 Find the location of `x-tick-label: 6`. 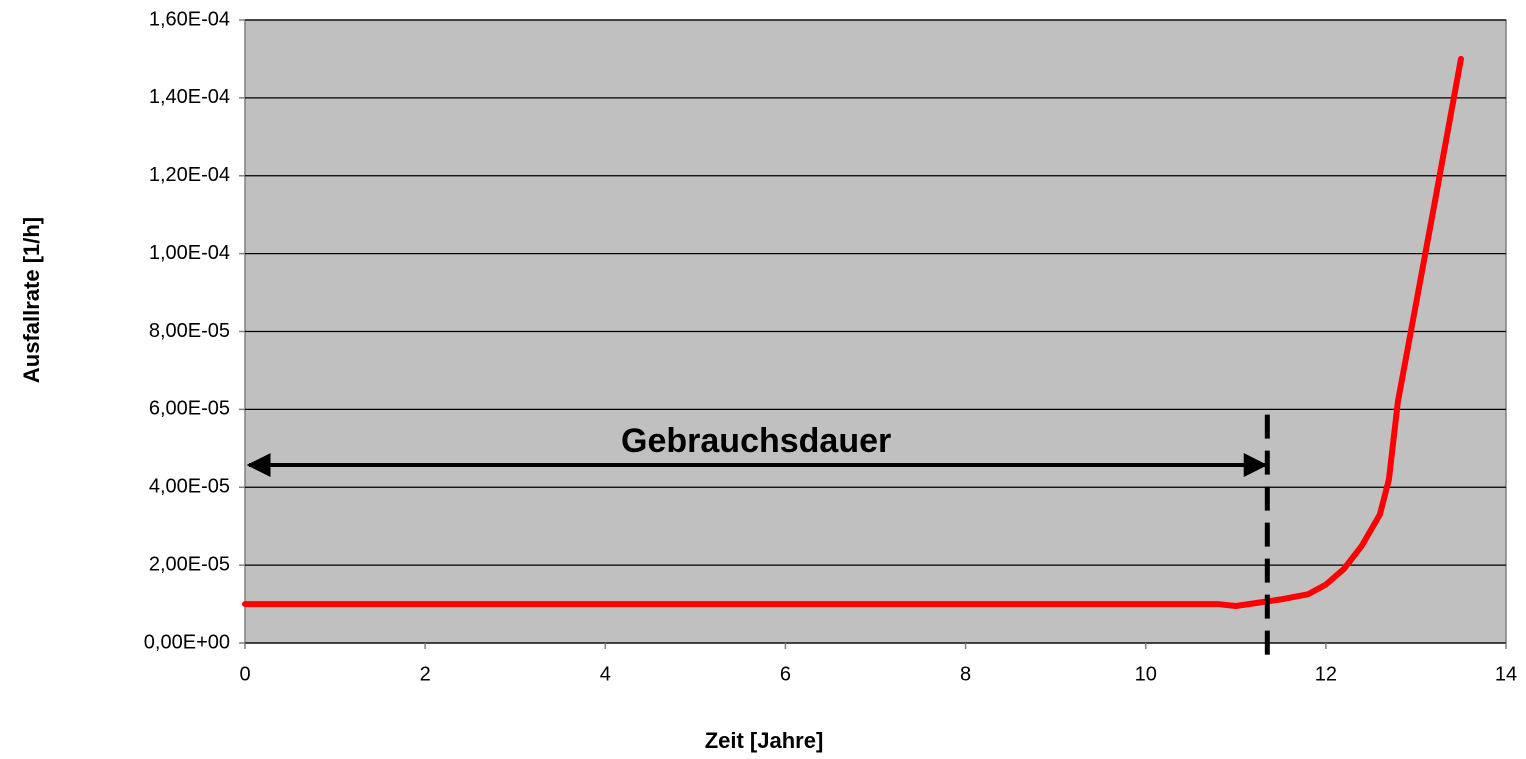

x-tick-label: 6 is located at coordinates (785, 674).